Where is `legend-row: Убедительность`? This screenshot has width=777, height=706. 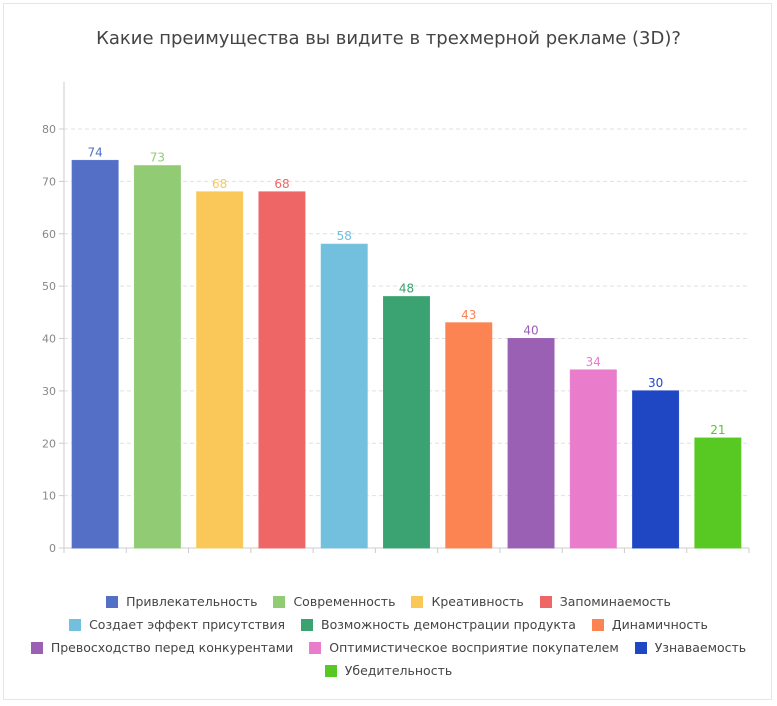
legend-row: Убедительность is located at coordinates (388, 670).